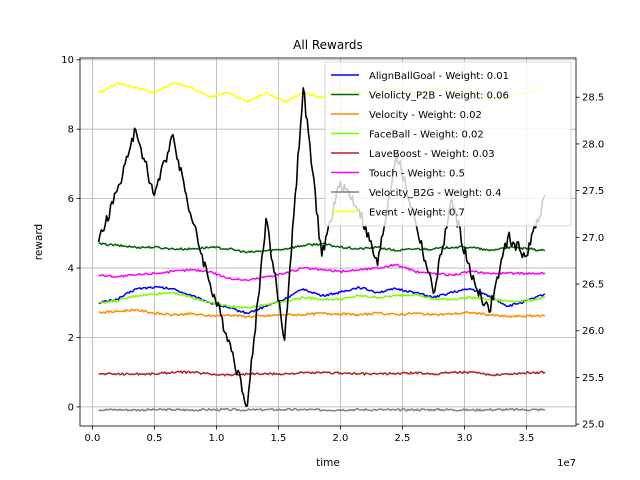 This screenshot has height=480, width=640. What do you see at coordinates (278, 438) in the screenshot?
I see `x-tick-label: 1.5` at bounding box center [278, 438].